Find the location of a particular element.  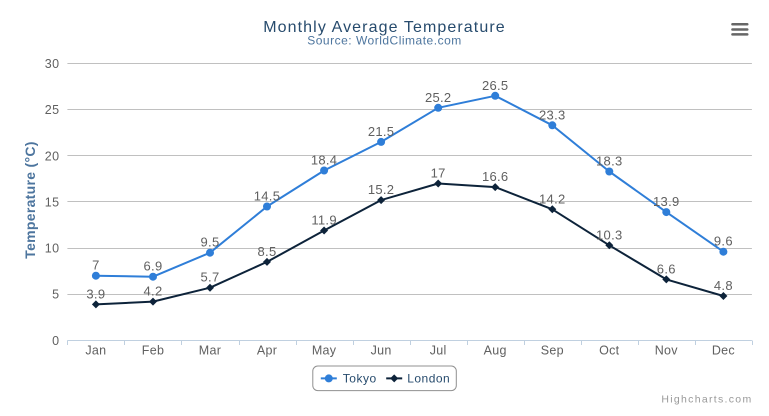

svg-text: 8.5 is located at coordinates (267, 251).